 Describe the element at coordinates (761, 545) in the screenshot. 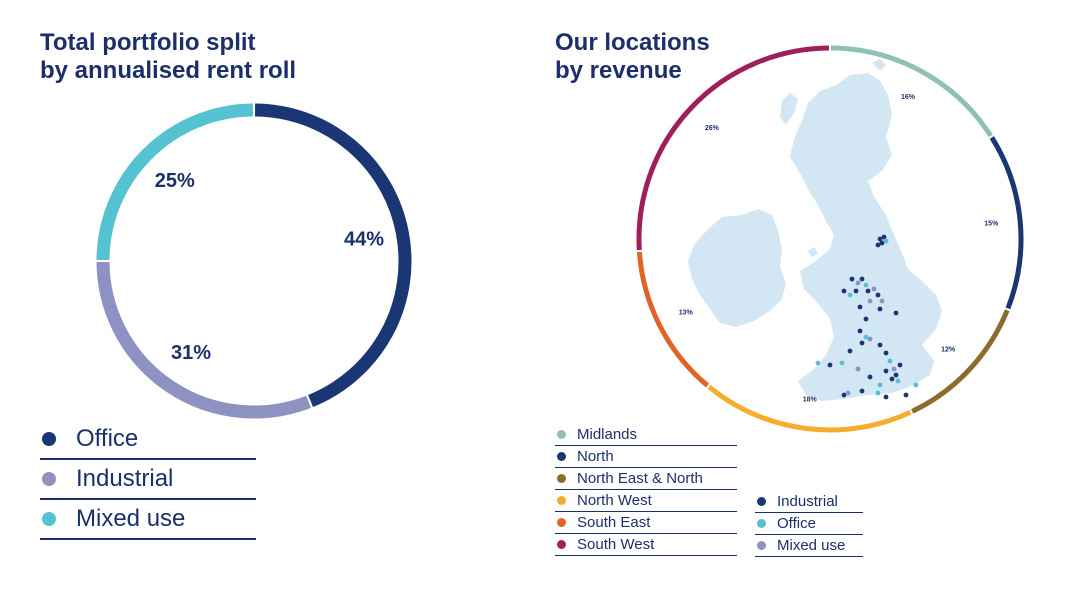

I see `type-mixed-use-dot-icon` at that location.